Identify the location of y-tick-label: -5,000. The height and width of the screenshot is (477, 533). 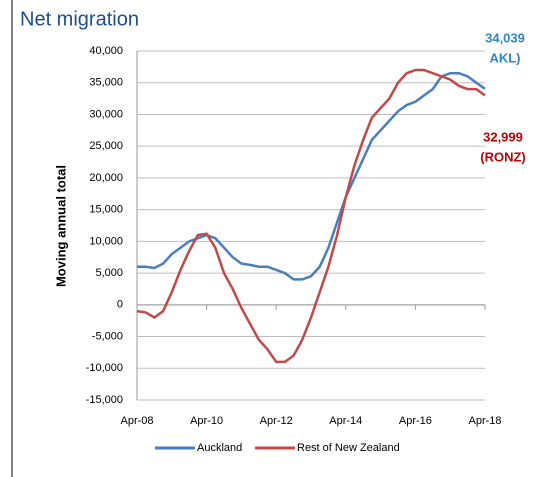
(107, 336).